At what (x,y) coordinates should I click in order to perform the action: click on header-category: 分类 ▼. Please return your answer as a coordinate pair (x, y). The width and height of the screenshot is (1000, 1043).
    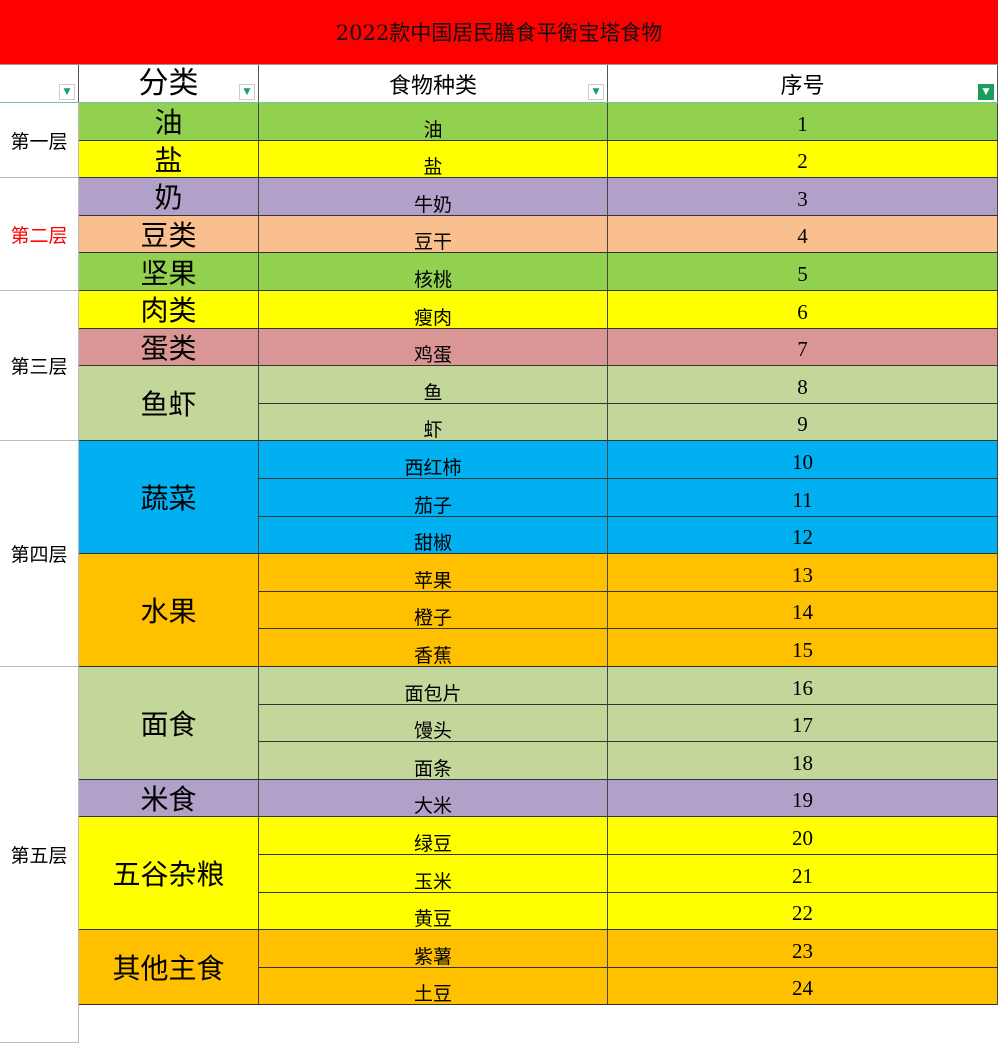
    Looking at the image, I should click on (169, 83).